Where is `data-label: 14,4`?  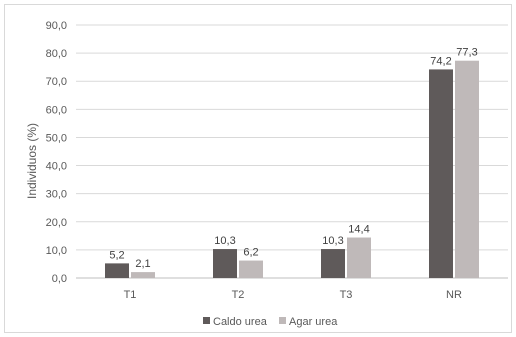 data-label: 14,4 is located at coordinates (358, 230).